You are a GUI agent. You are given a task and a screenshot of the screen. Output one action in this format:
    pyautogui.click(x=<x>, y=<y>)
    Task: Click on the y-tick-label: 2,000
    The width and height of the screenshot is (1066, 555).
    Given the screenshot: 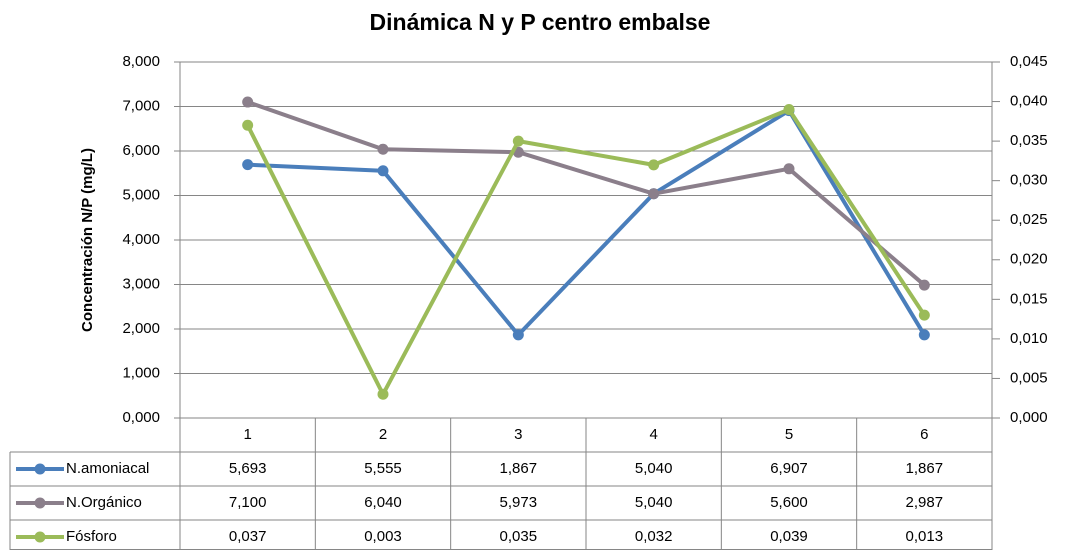 What is the action you would take?
    pyautogui.click(x=141, y=328)
    